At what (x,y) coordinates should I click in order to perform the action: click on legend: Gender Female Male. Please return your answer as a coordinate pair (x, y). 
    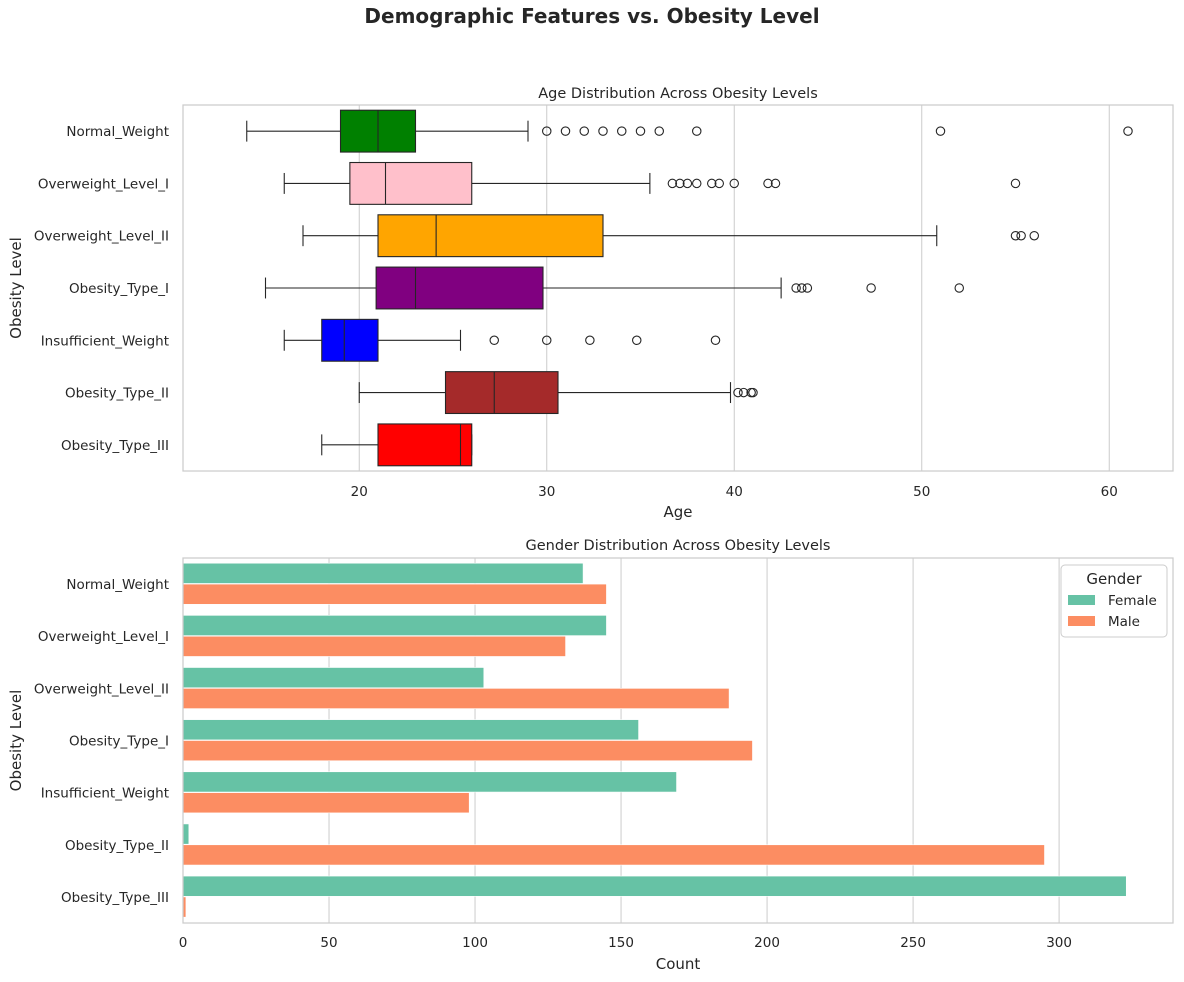
    Looking at the image, I should click on (1114, 601).